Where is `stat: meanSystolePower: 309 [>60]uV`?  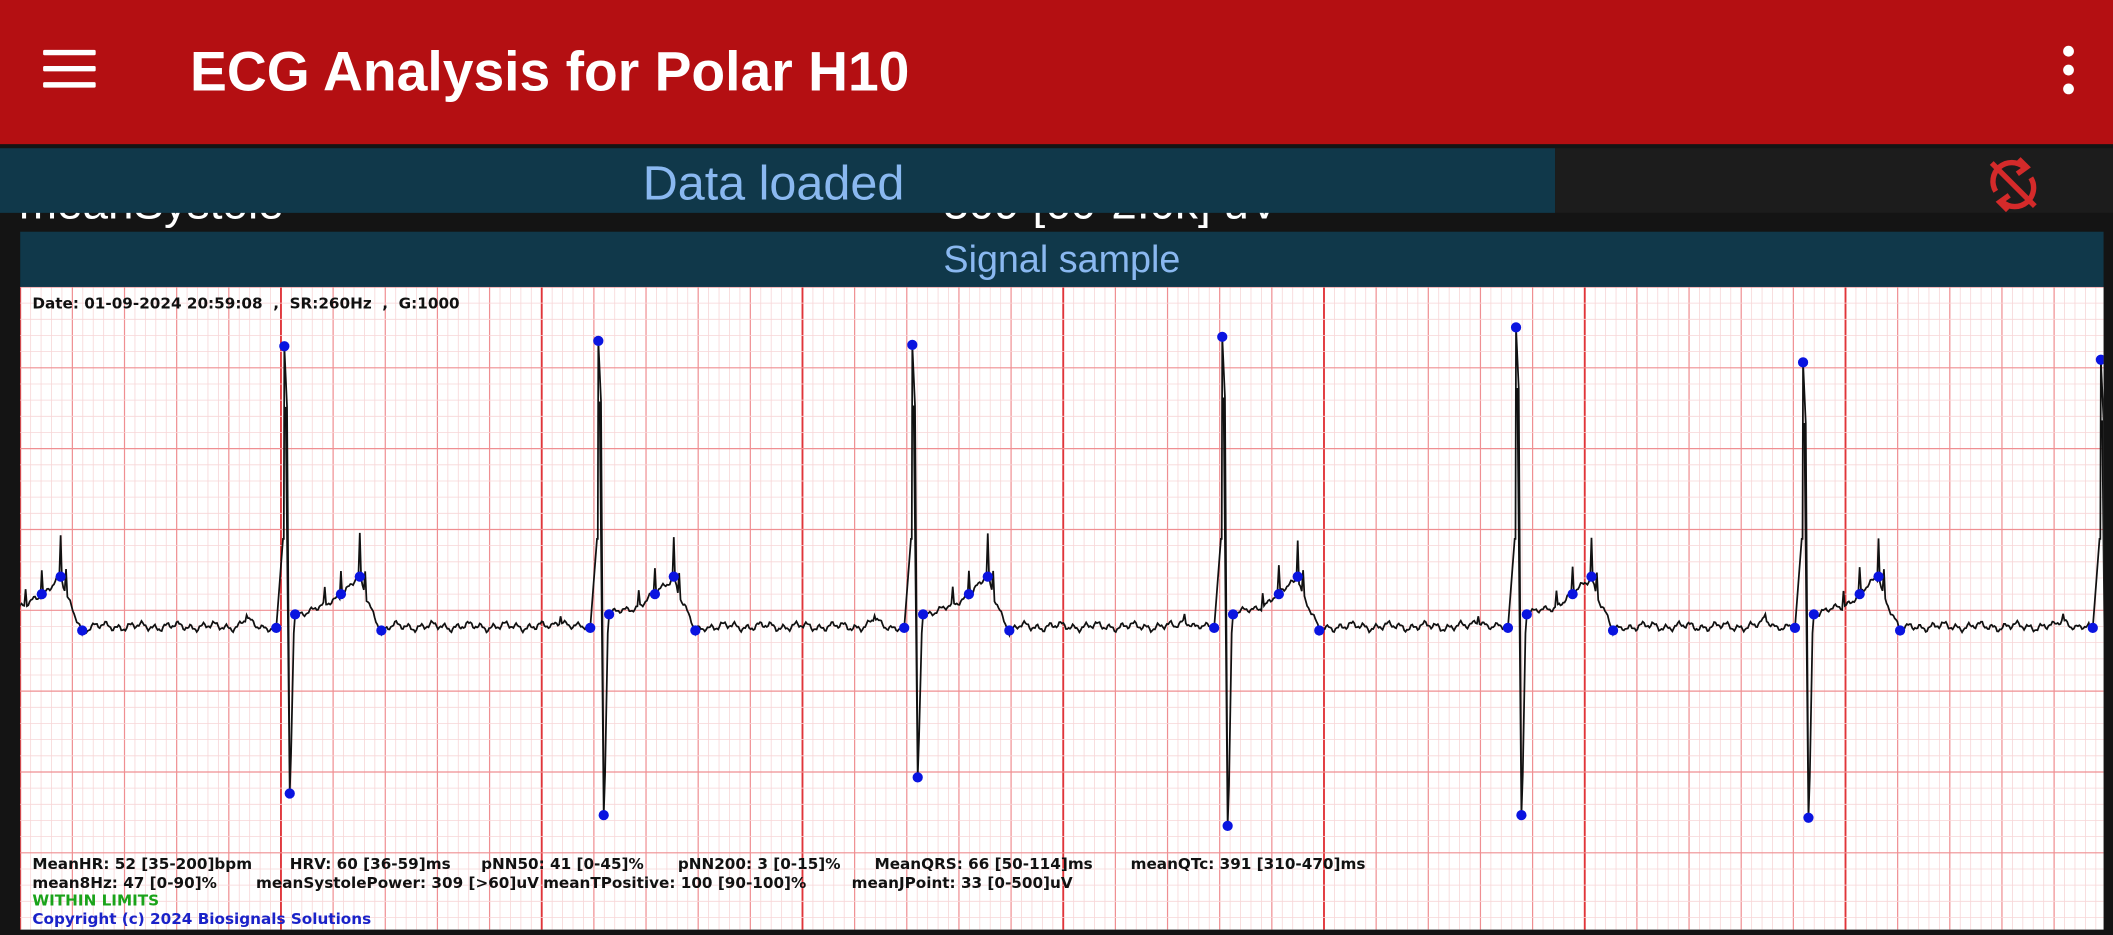
stat: meanSystolePower: 309 [>60]uV is located at coordinates (397, 883).